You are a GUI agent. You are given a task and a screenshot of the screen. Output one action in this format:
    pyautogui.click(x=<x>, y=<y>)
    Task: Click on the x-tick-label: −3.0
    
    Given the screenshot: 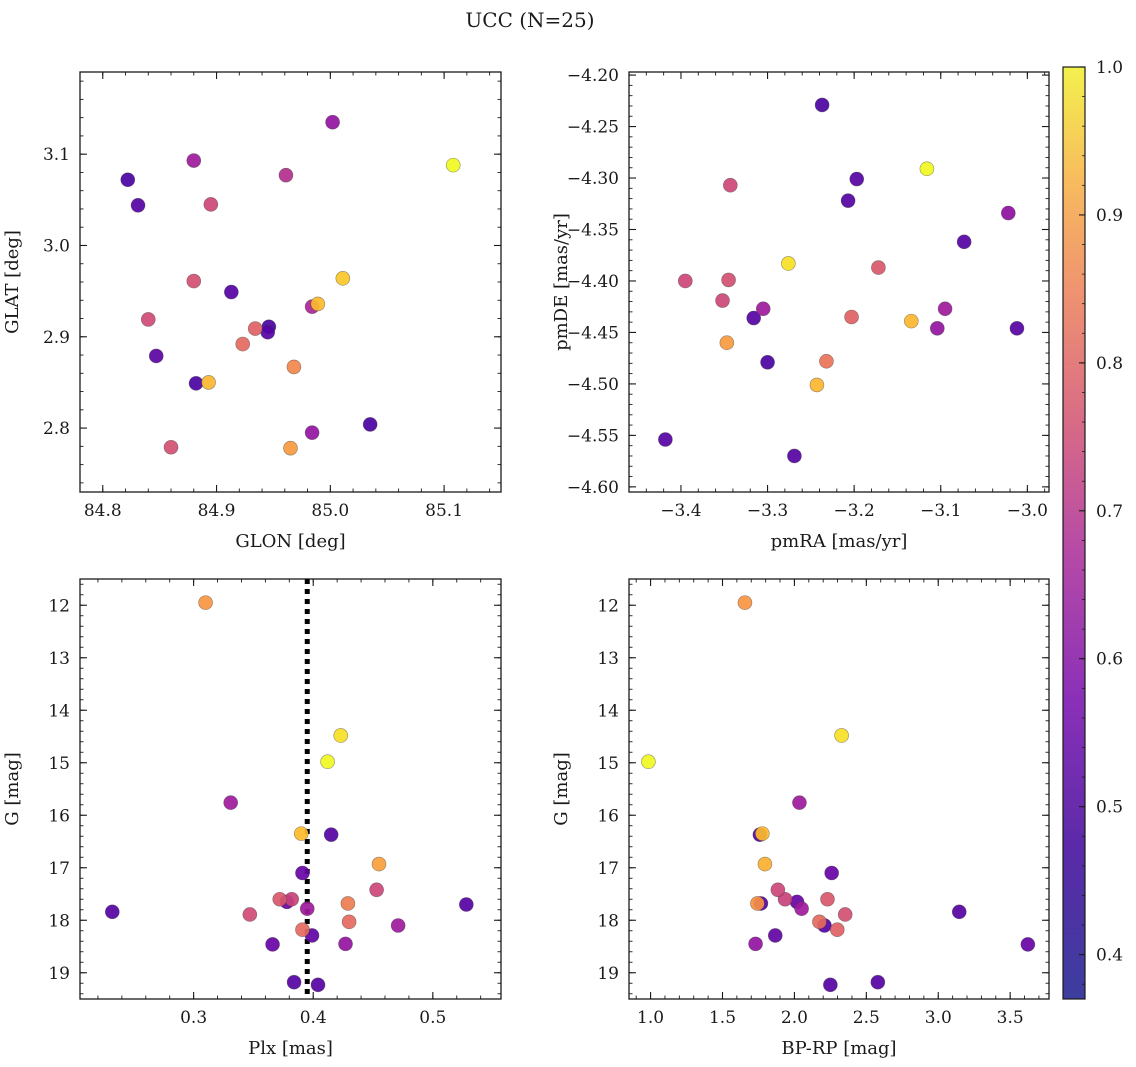 What is the action you would take?
    pyautogui.click(x=1027, y=511)
    